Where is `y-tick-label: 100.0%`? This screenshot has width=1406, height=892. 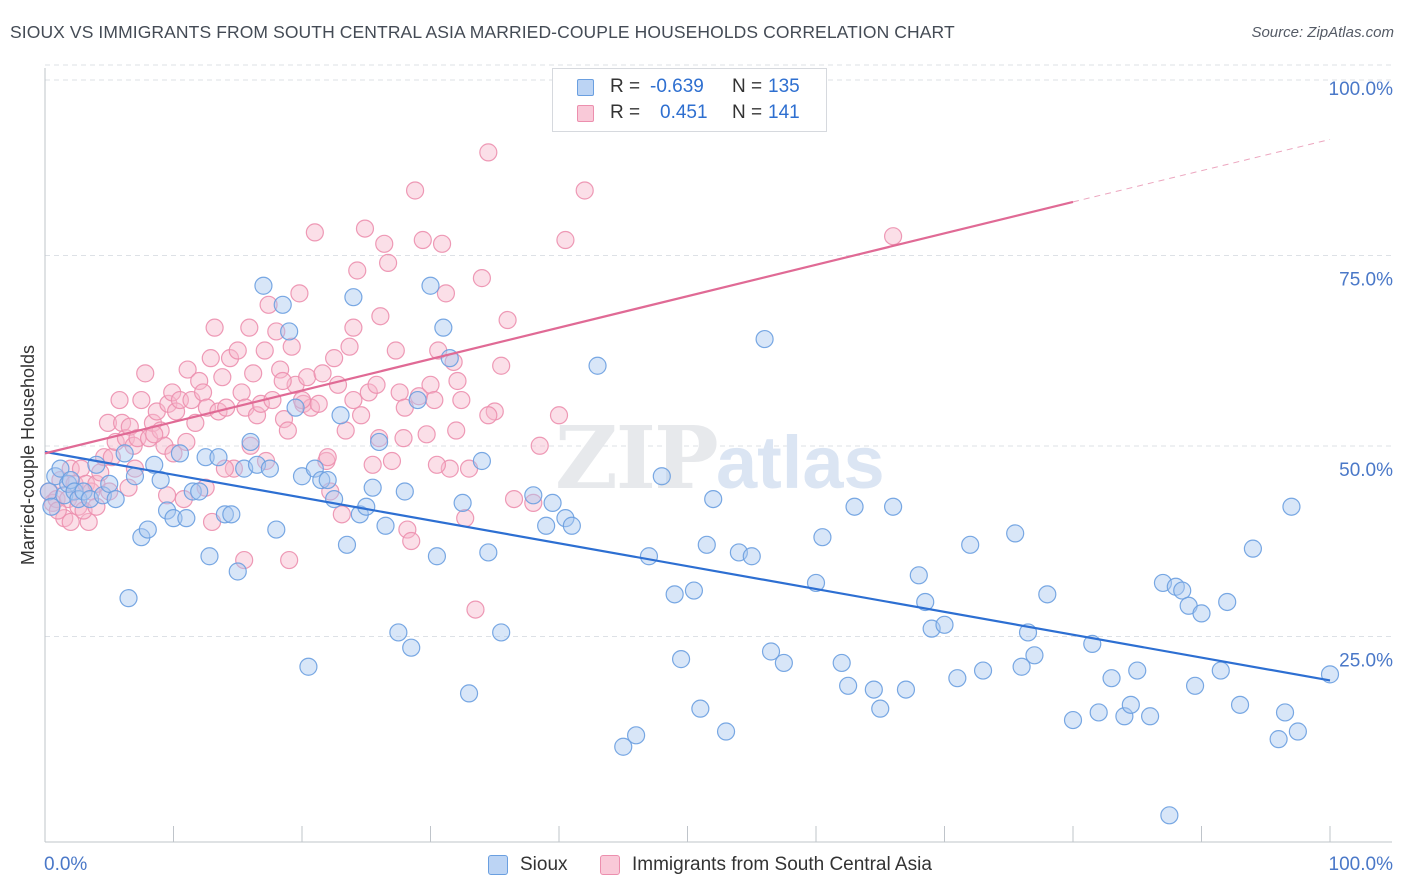
y-tick-label: 100.0% is located at coordinates (1361, 89).